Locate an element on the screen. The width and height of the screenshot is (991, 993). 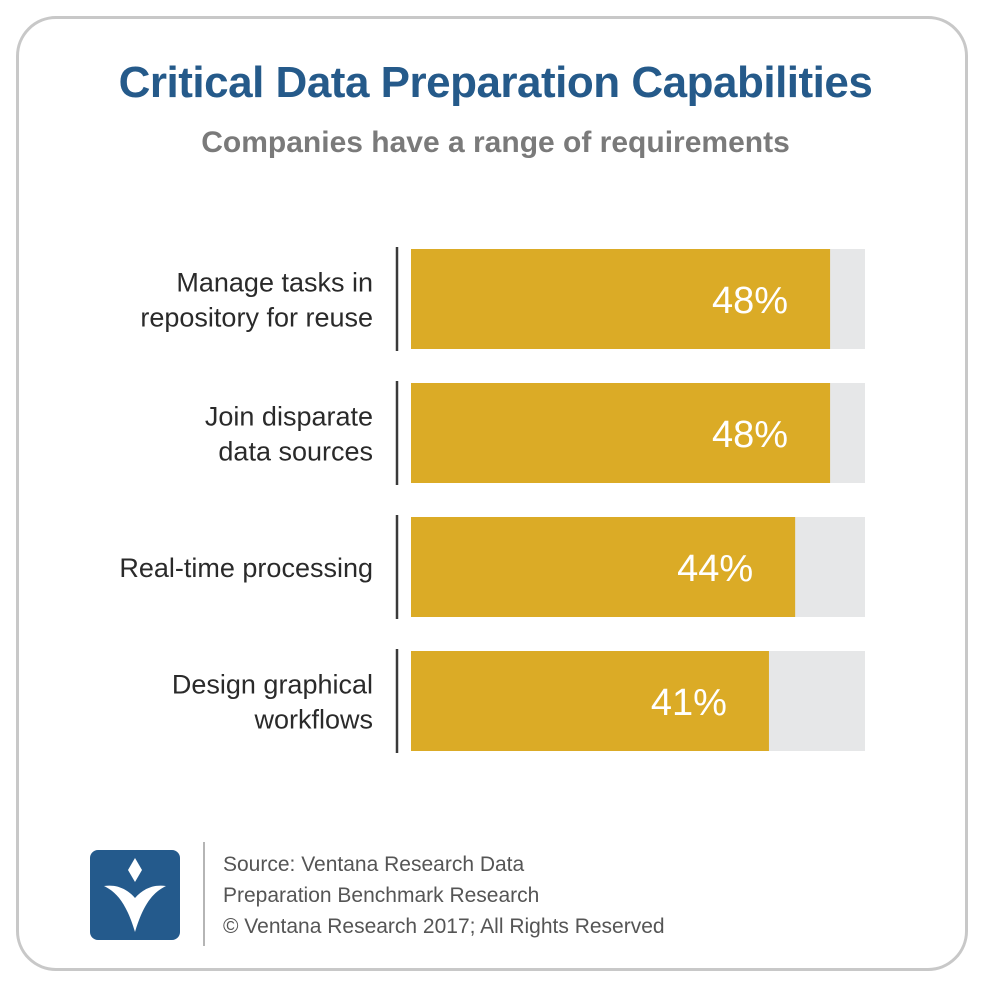
source-line-2: Preparation Benchmark Research is located at coordinates (381, 895).